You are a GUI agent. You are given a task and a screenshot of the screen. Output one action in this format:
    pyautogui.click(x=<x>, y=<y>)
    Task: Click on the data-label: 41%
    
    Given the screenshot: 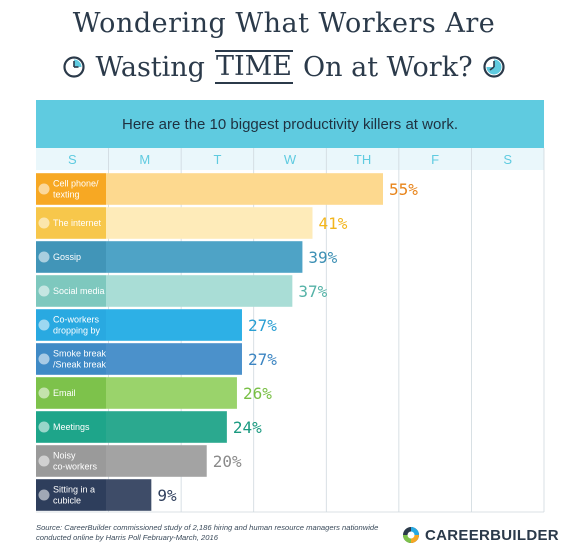 What is the action you would take?
    pyautogui.click(x=332, y=223)
    